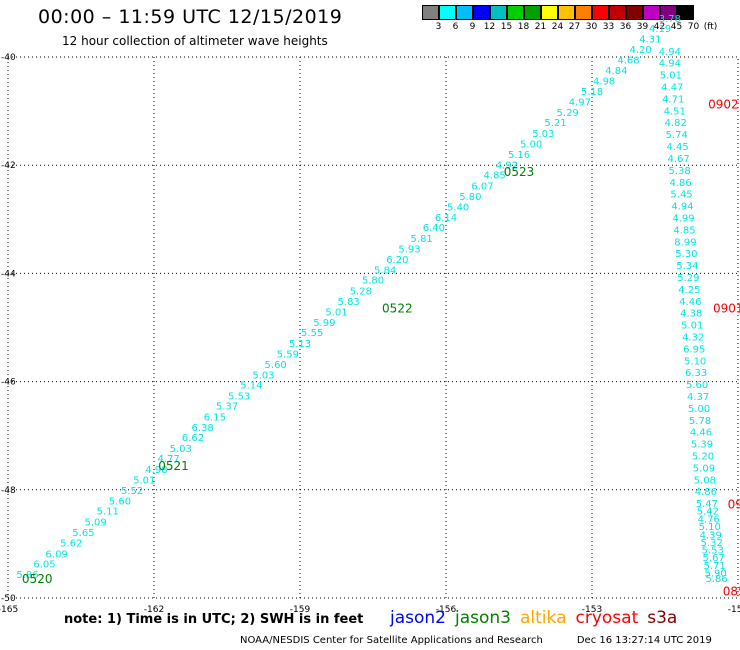 Image resolution: width=740 pixels, height=650 pixels. Describe the element at coordinates (506, 27) in the screenshot. I see `scale-label: 15` at that location.